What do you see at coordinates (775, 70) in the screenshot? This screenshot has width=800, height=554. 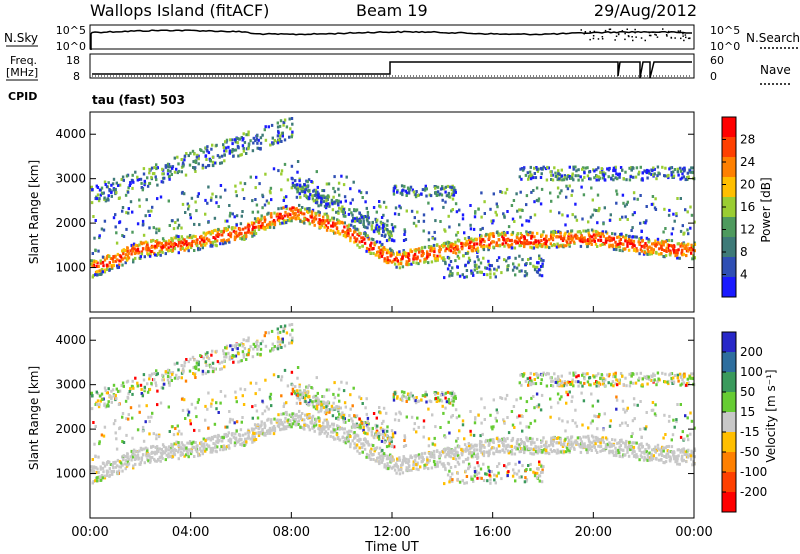 I see `nave-label: Nave` at bounding box center [775, 70].